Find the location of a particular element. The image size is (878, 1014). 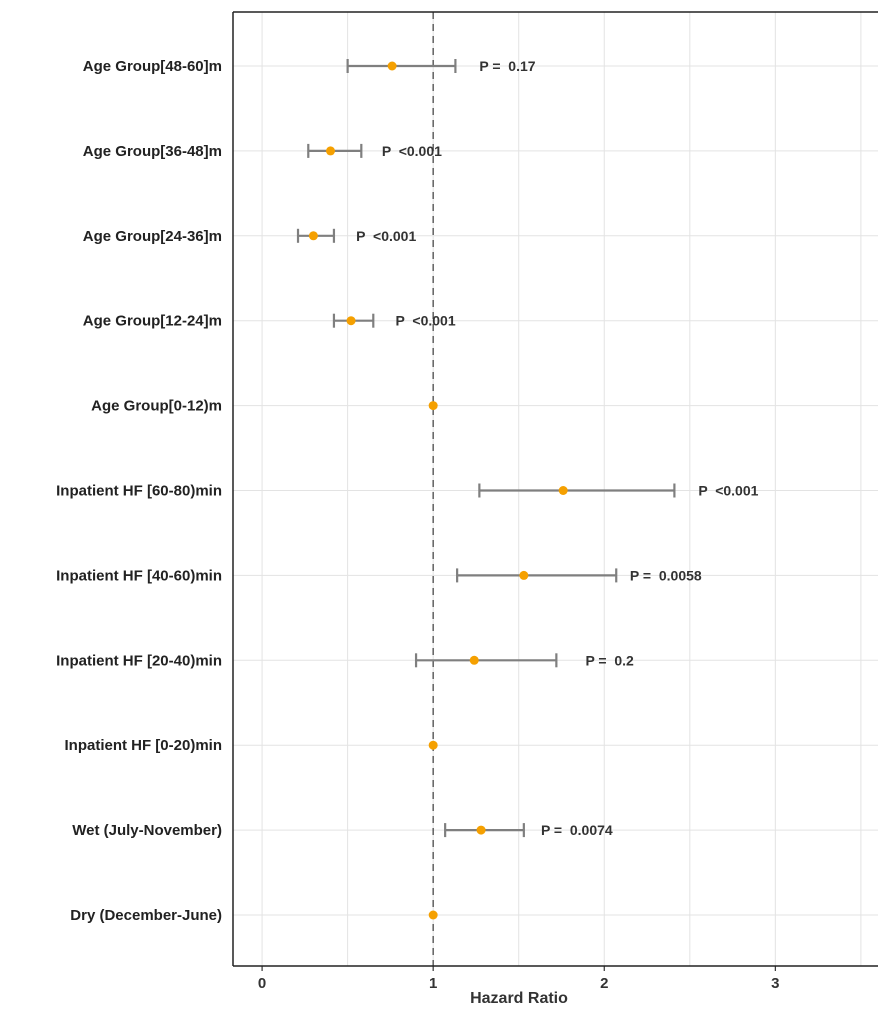

x-axis-ticks: 0 1 2 3 is located at coordinates (519, 979).